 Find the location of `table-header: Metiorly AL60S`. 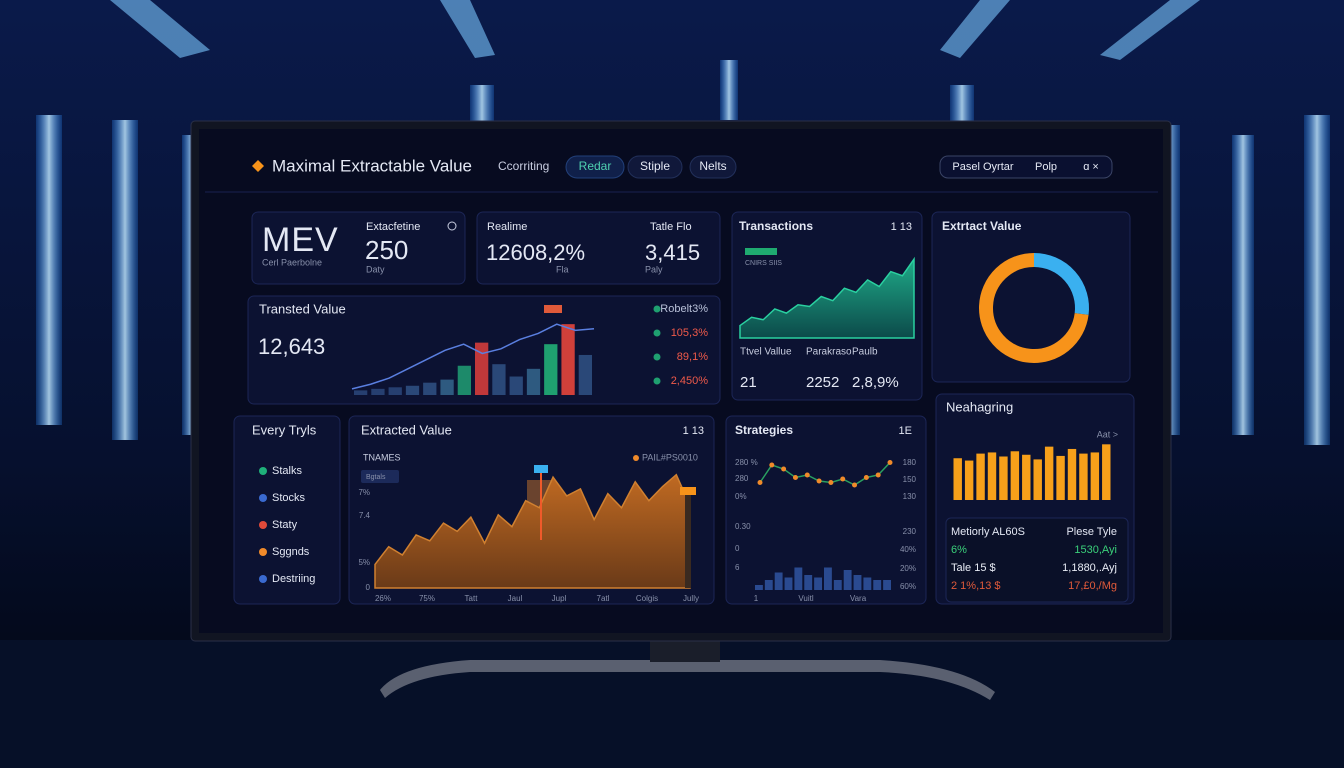

table-header: Metiorly AL60S is located at coordinates (988, 532).